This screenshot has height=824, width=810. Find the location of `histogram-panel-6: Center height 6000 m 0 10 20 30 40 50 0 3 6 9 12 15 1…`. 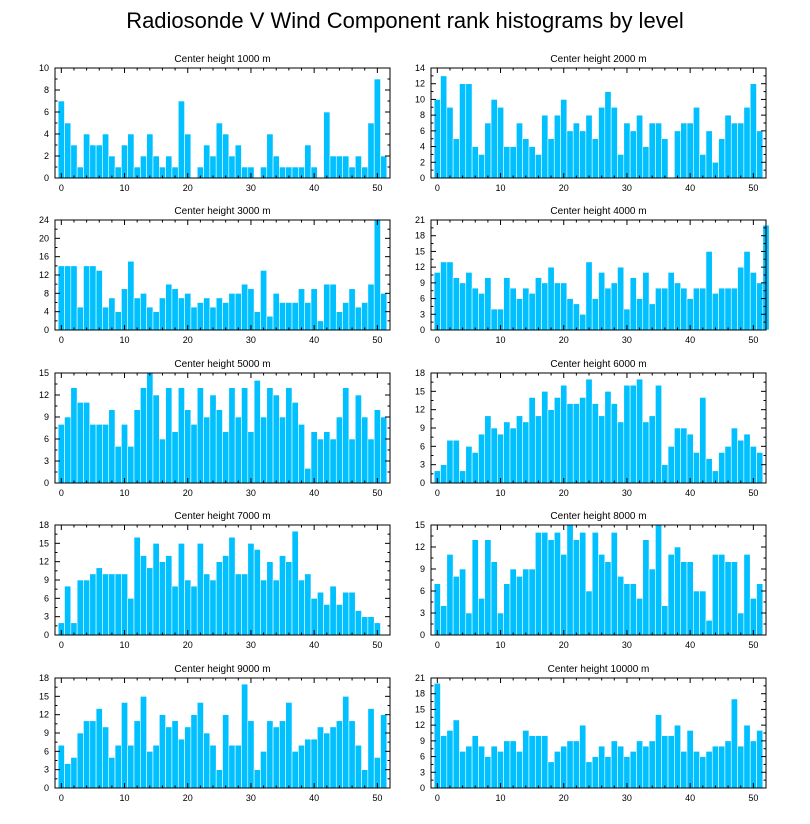

histogram-panel-6: Center height 6000 m 0 10 20 30 40 50 0 3 6 9 12 15 1… is located at coordinates (591, 428).